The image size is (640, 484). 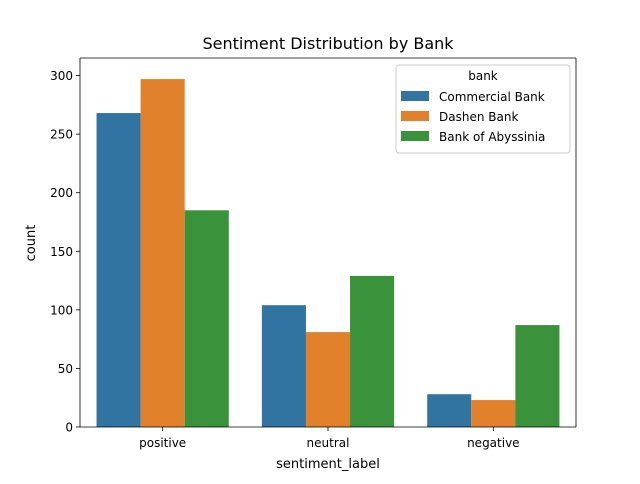 What do you see at coordinates (328, 43) in the screenshot?
I see `chart-title: Sentiment Distribution by Bank` at bounding box center [328, 43].